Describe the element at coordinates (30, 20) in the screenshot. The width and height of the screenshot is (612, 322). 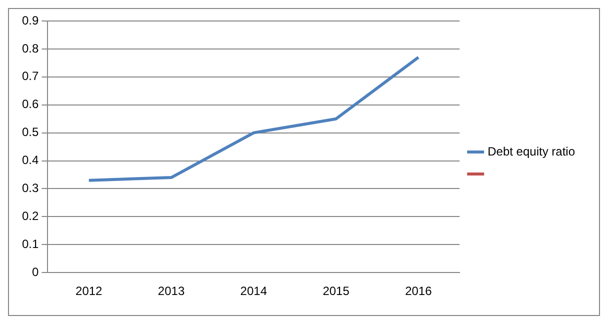
I see `y-tick-label: 0.9` at that location.